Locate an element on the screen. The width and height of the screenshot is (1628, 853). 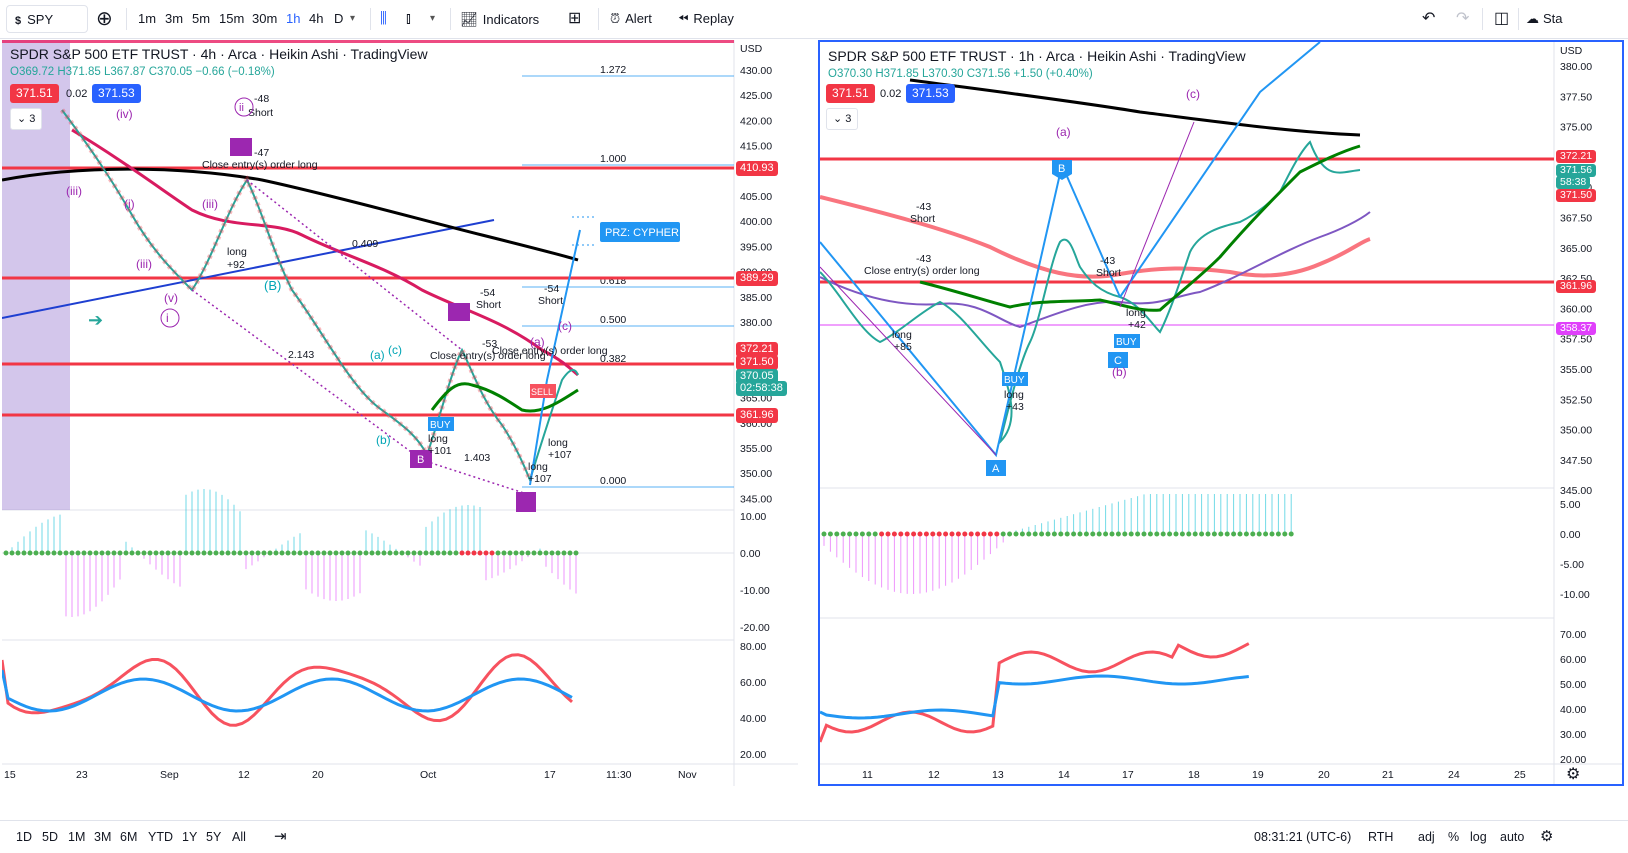
interval-3m: 3m is located at coordinates (174, 18).